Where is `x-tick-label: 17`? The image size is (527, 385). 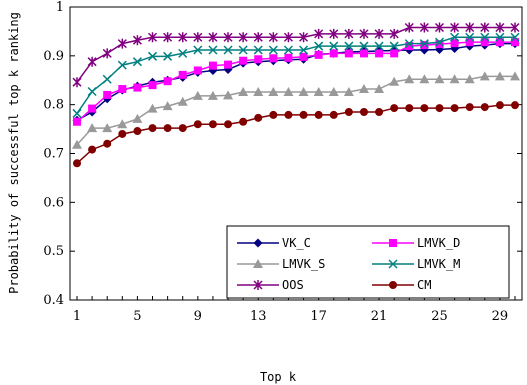 x-tick-label: 17 is located at coordinates (318, 316).